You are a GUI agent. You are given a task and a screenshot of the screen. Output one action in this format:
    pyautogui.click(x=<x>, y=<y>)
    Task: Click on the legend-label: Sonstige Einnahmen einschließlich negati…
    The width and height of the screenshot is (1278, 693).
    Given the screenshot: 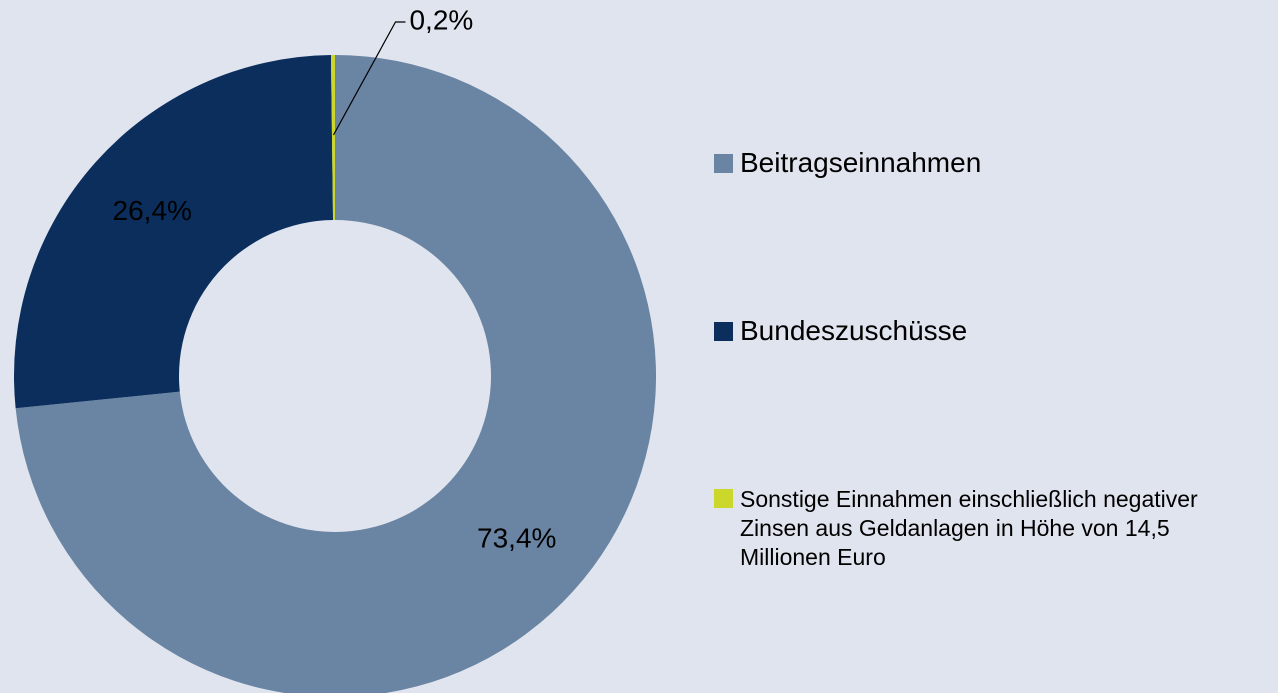 What is the action you would take?
    pyautogui.click(x=969, y=528)
    